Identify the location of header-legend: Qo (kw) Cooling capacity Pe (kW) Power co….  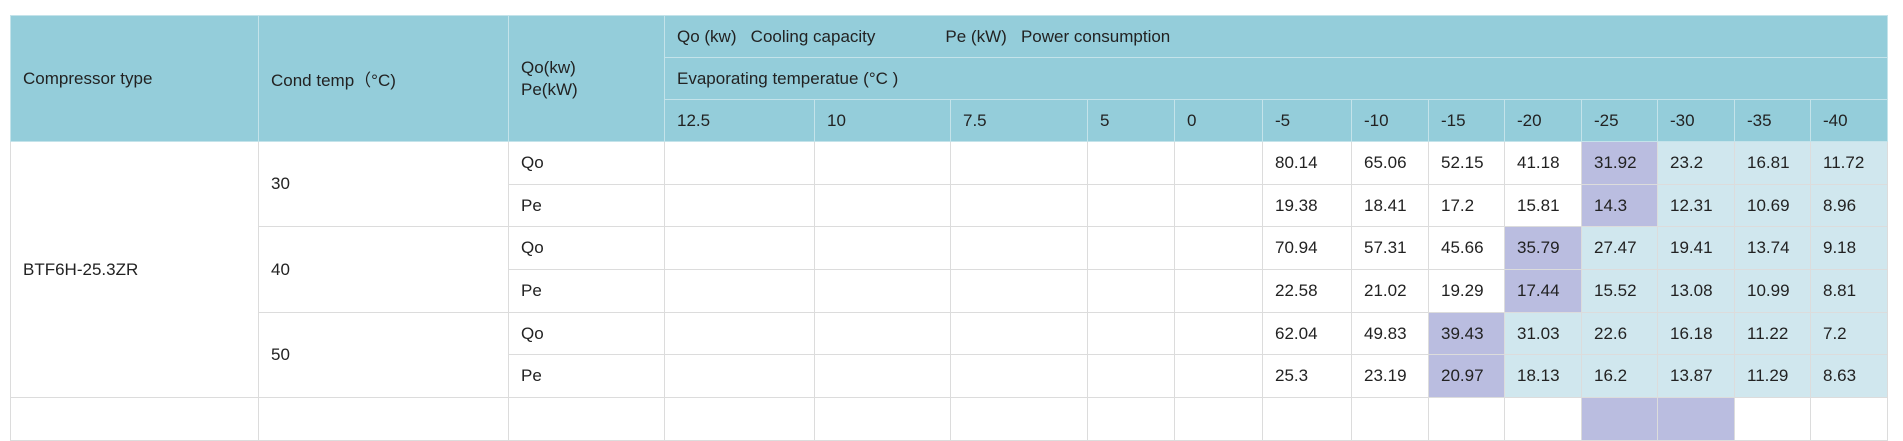
(1276, 36).